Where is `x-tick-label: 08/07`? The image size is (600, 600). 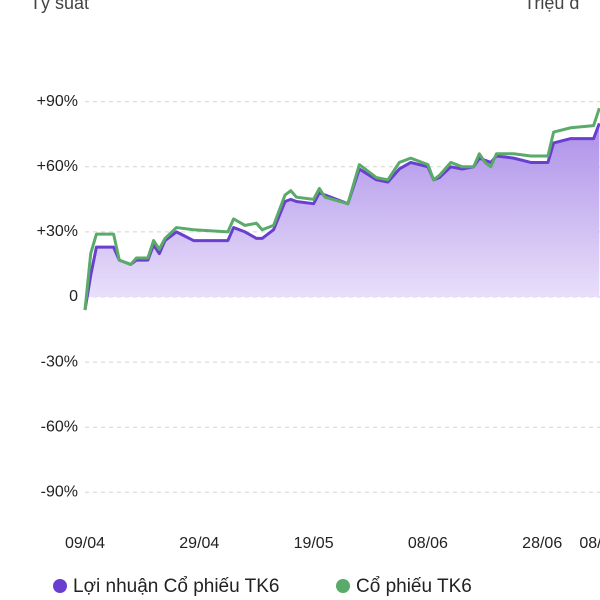 x-tick-label: 08/07 is located at coordinates (589, 543).